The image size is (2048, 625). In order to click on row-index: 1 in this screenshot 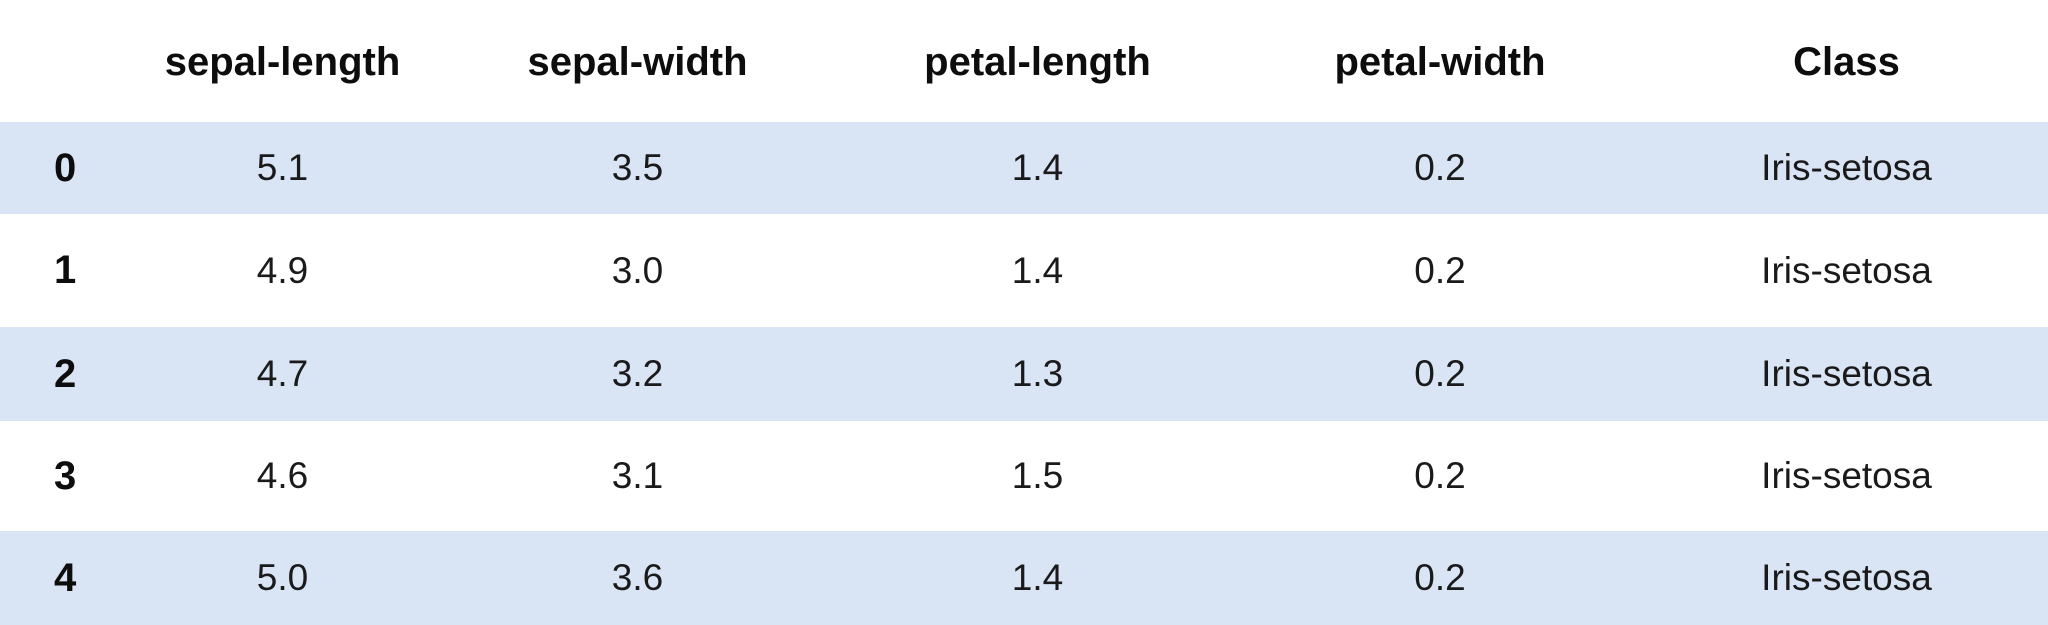, I will do `click(65, 270)`.